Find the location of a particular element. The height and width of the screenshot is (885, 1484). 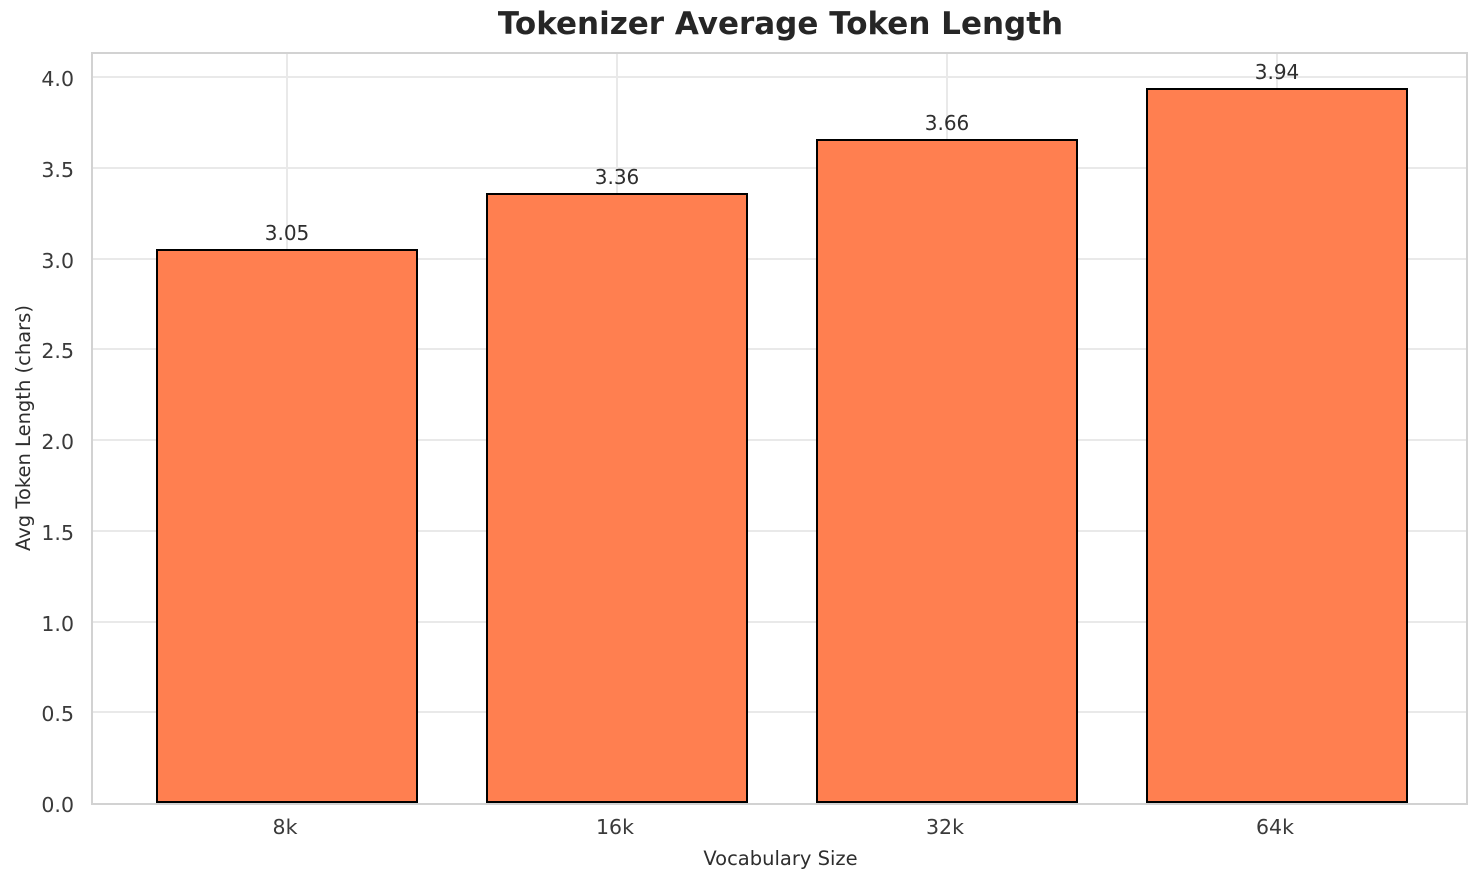

bar-8k is located at coordinates (287, 526).